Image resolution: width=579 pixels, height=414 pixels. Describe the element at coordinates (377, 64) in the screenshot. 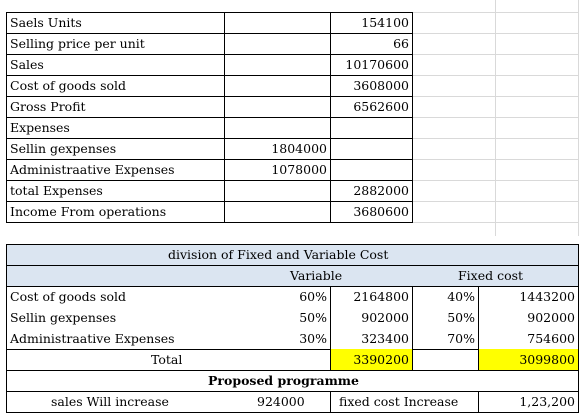

I see `value-cell: 10170600` at that location.